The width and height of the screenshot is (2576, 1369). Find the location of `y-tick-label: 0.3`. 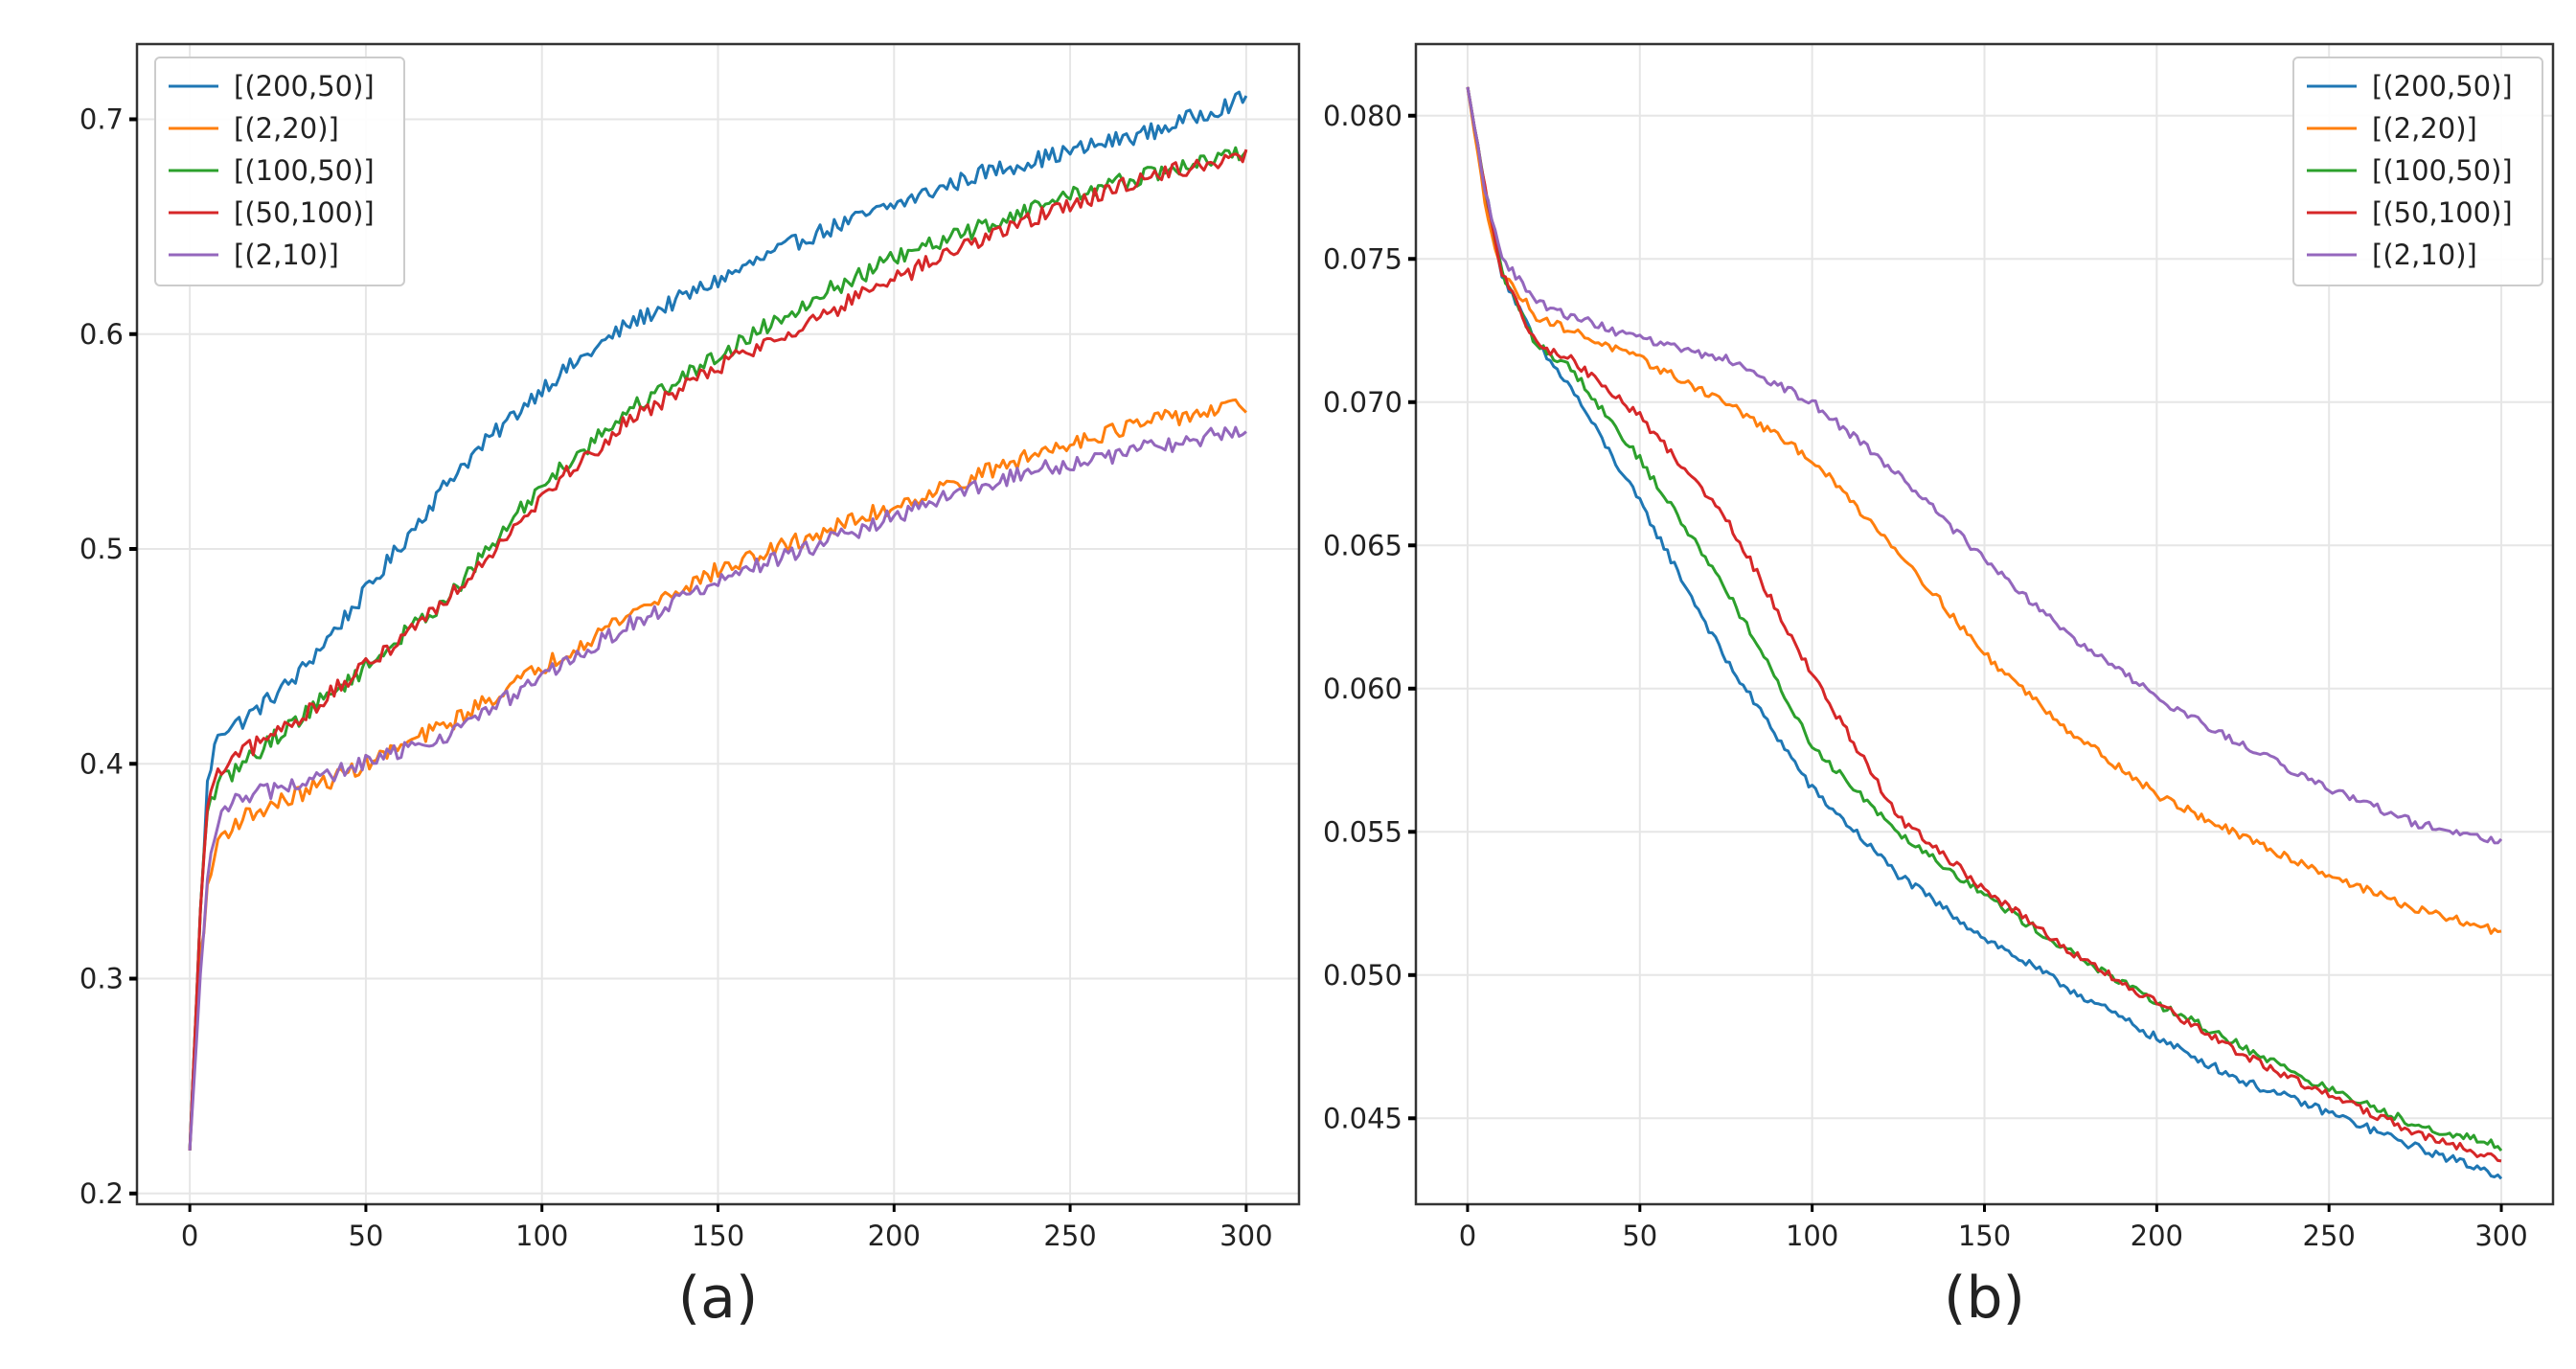

y-tick-label: 0.3 is located at coordinates (102, 979).